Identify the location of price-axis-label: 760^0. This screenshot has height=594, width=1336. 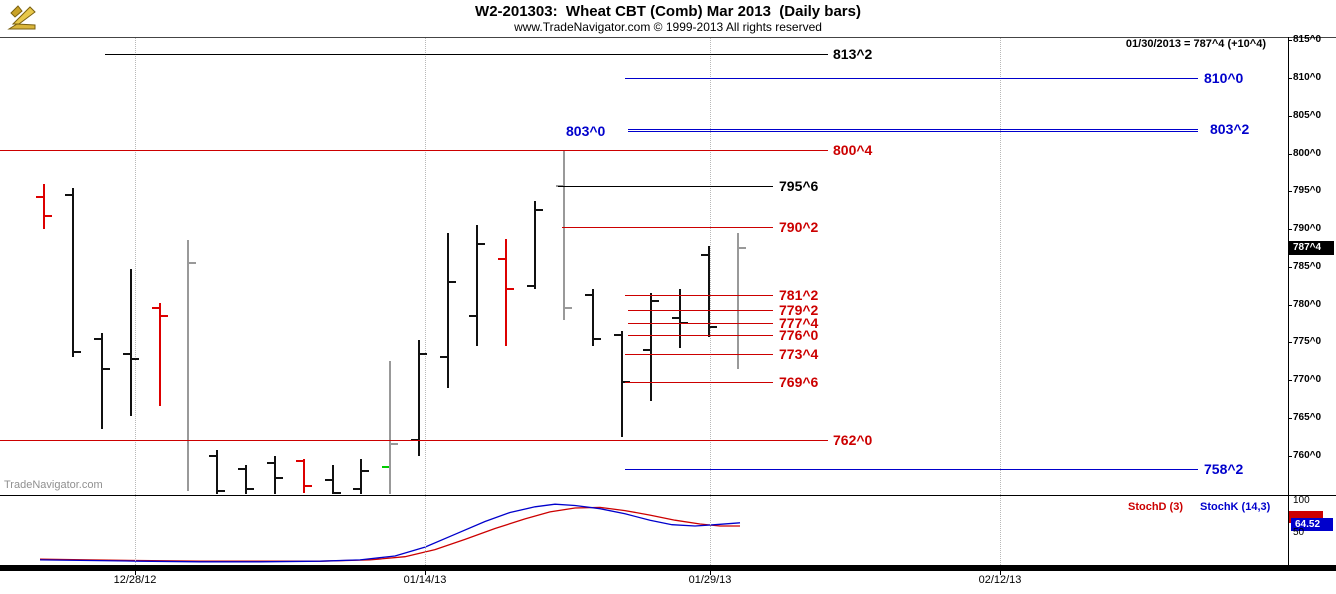
(1307, 455).